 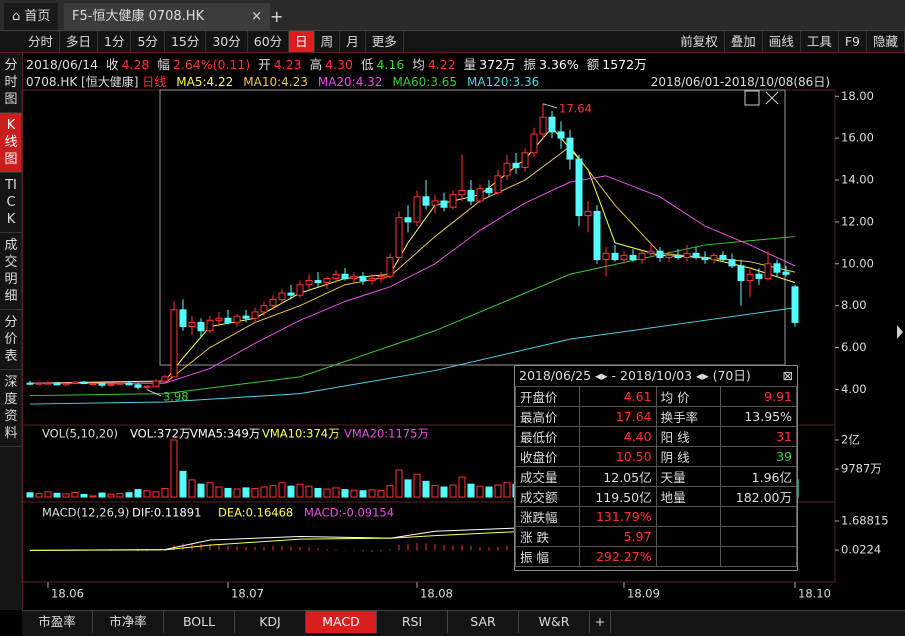 I want to click on y-tick-label: 2亿, so click(x=850, y=439).